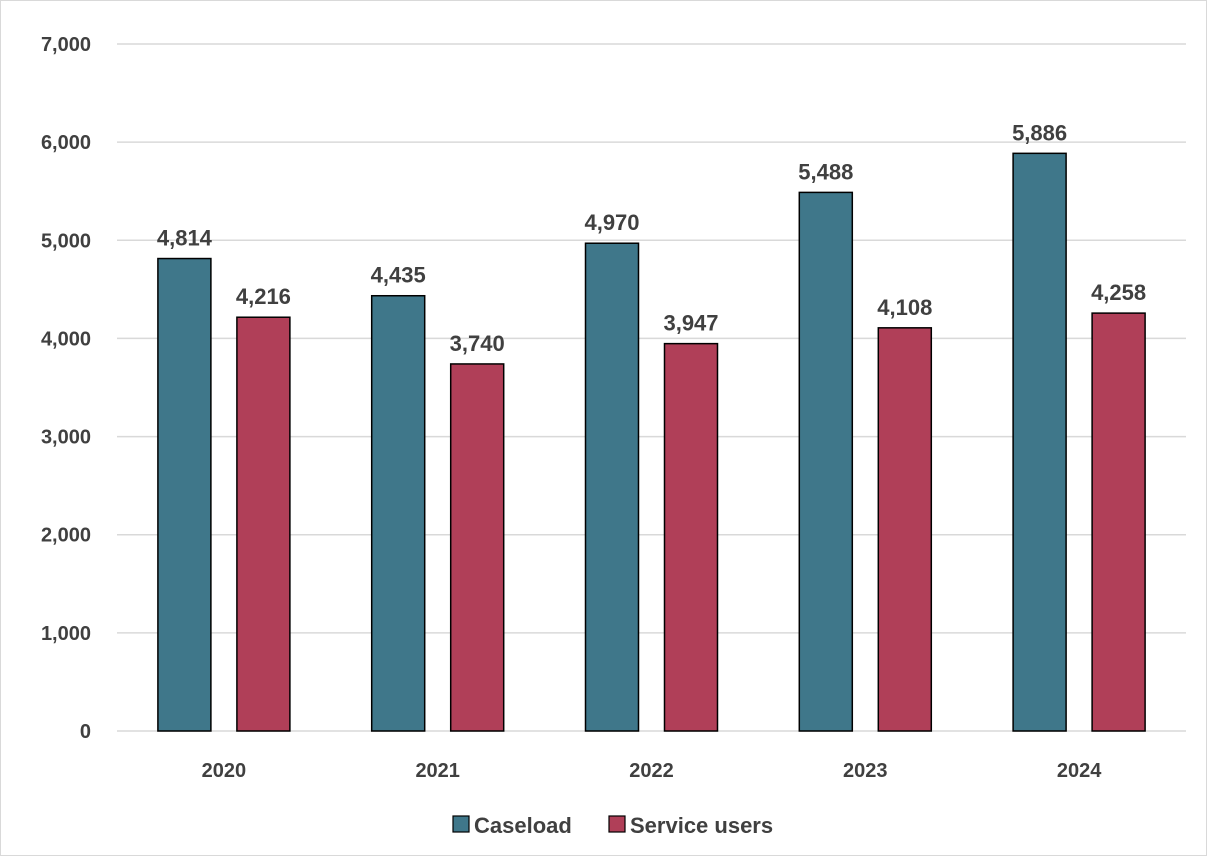 Image resolution: width=1208 pixels, height=857 pixels. Describe the element at coordinates (904, 307) in the screenshot. I see `data-label: 4,108` at that location.